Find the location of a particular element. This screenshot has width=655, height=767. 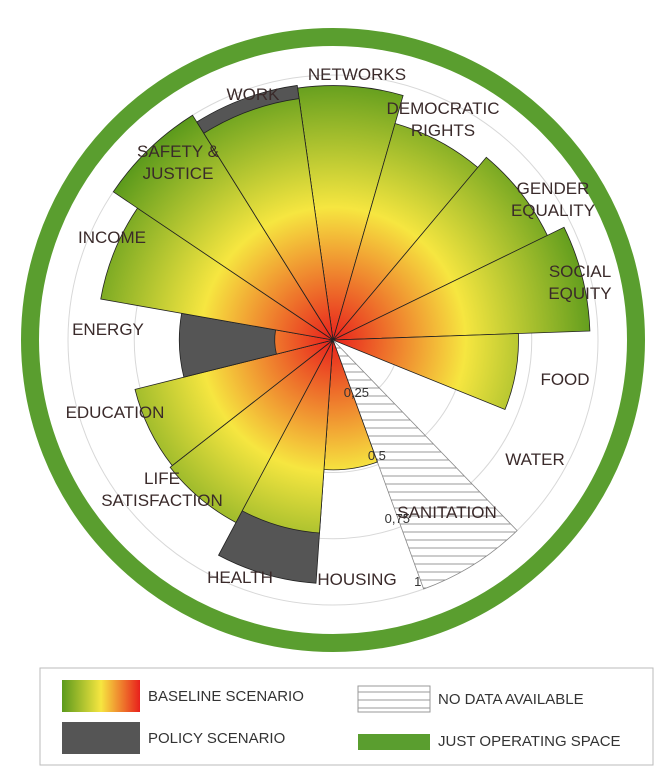

category-label: GENDER EQUALITY is located at coordinates (553, 199).